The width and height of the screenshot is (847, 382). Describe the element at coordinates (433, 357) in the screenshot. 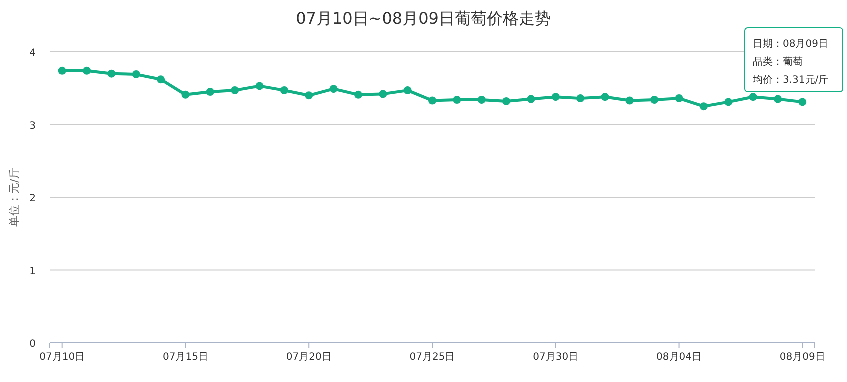

I see `x-tick-label: 07月25日` at that location.